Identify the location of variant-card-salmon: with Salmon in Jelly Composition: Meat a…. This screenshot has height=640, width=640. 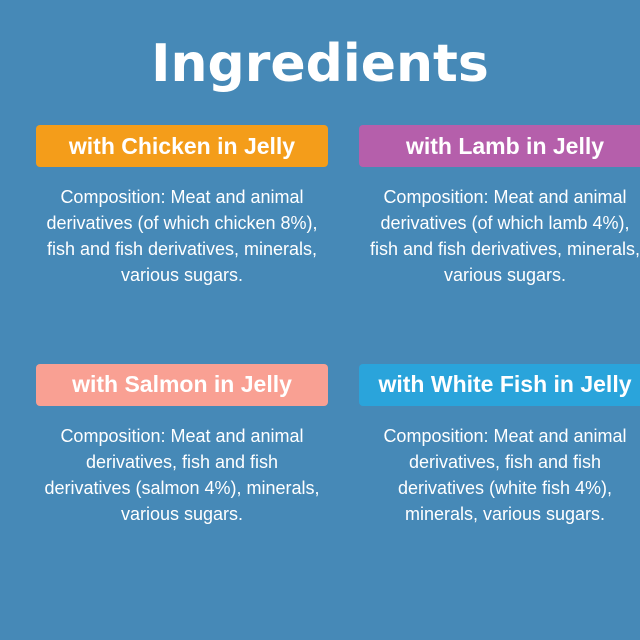
(182, 445).